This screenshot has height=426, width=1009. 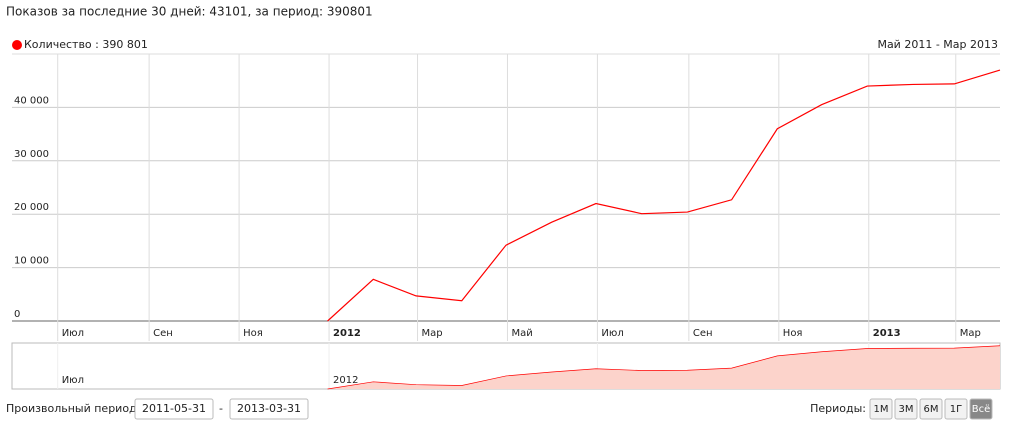 What do you see at coordinates (17, 45) in the screenshot?
I see `legend-marker` at bounding box center [17, 45].